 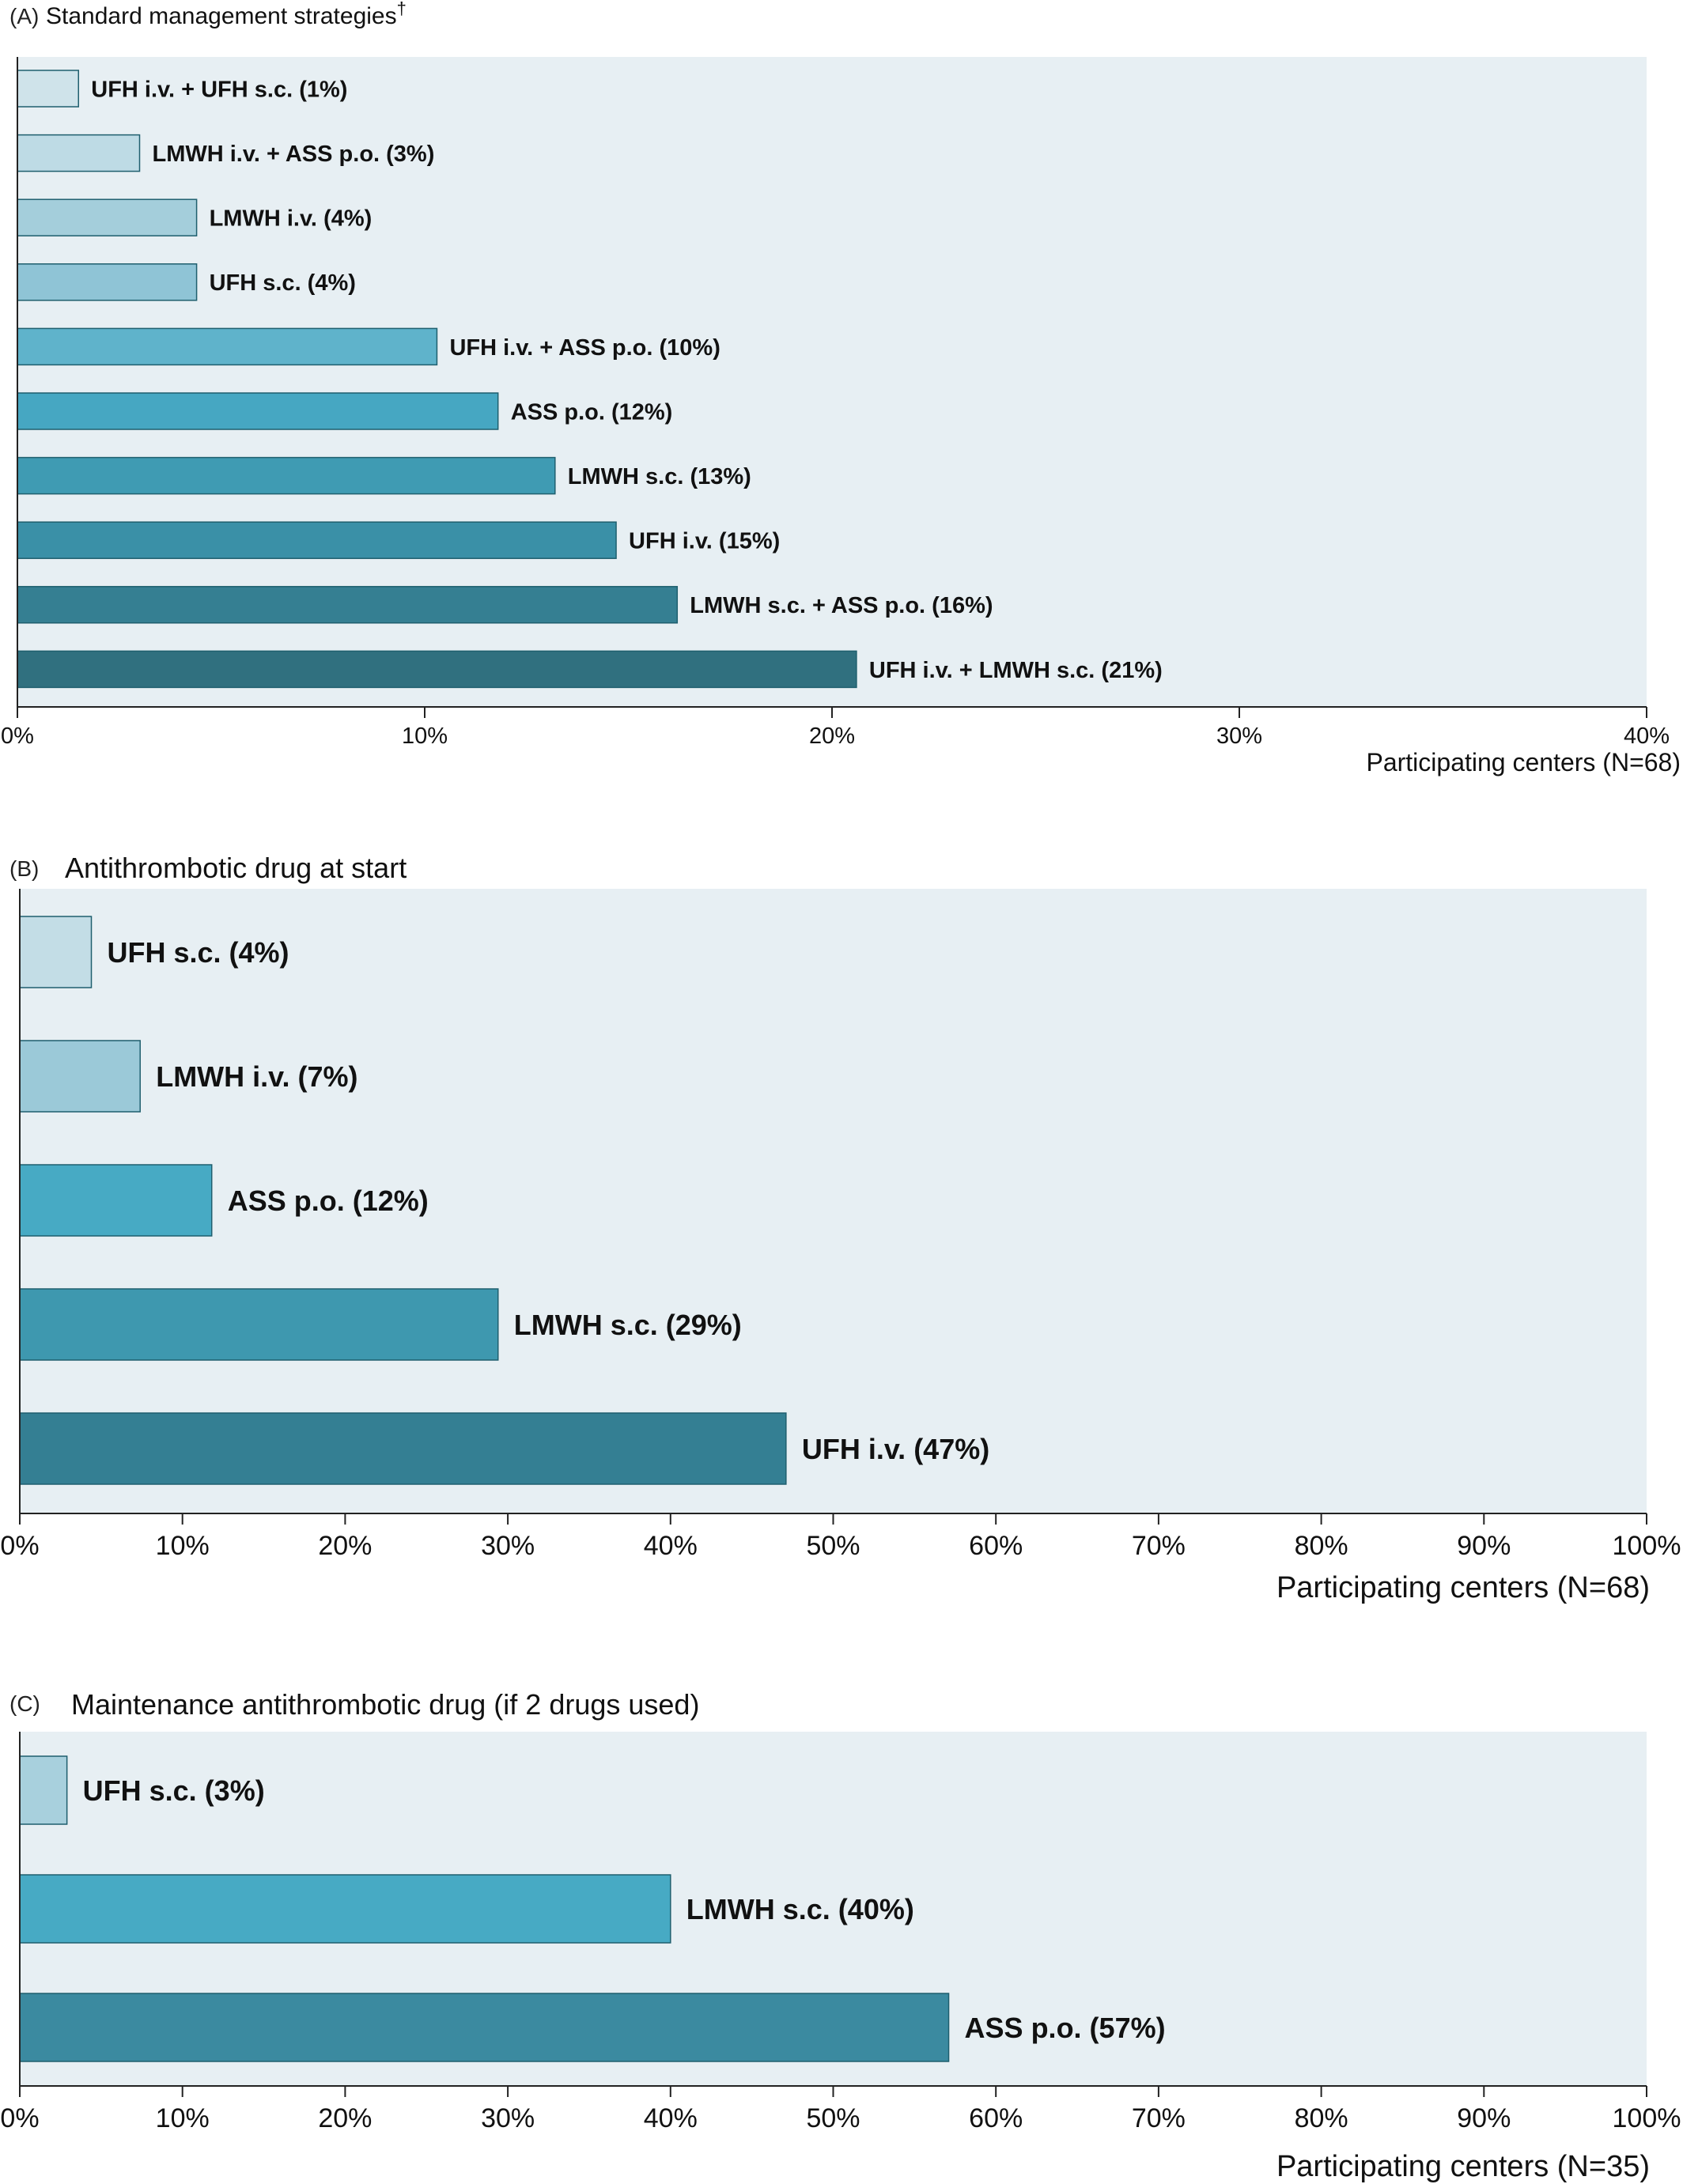 I want to click on panel-a-xlabel: Participating centers (N=68), so click(x=1523, y=762).